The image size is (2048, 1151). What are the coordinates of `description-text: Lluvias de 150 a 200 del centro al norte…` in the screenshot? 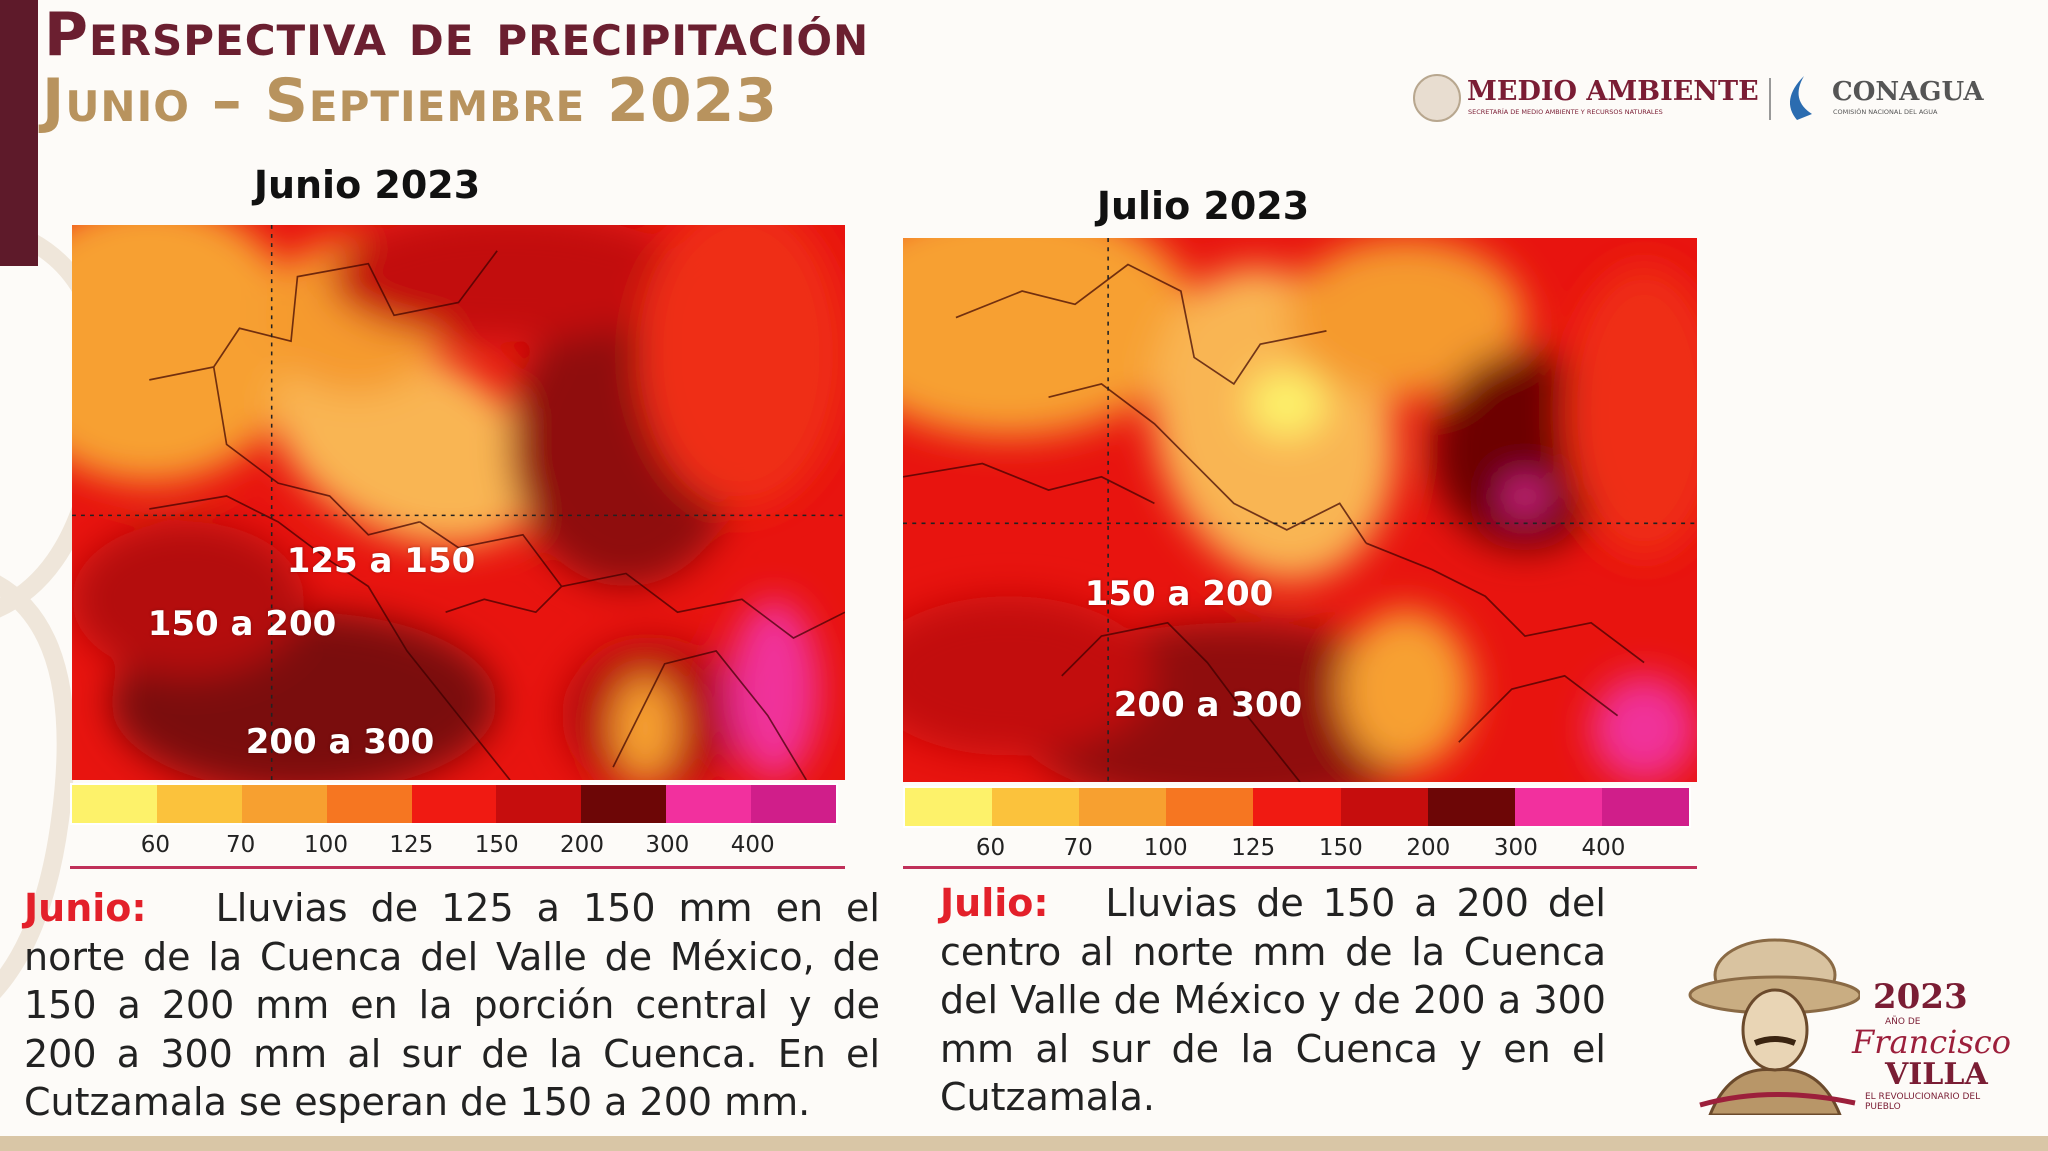 It's located at (1273, 1000).